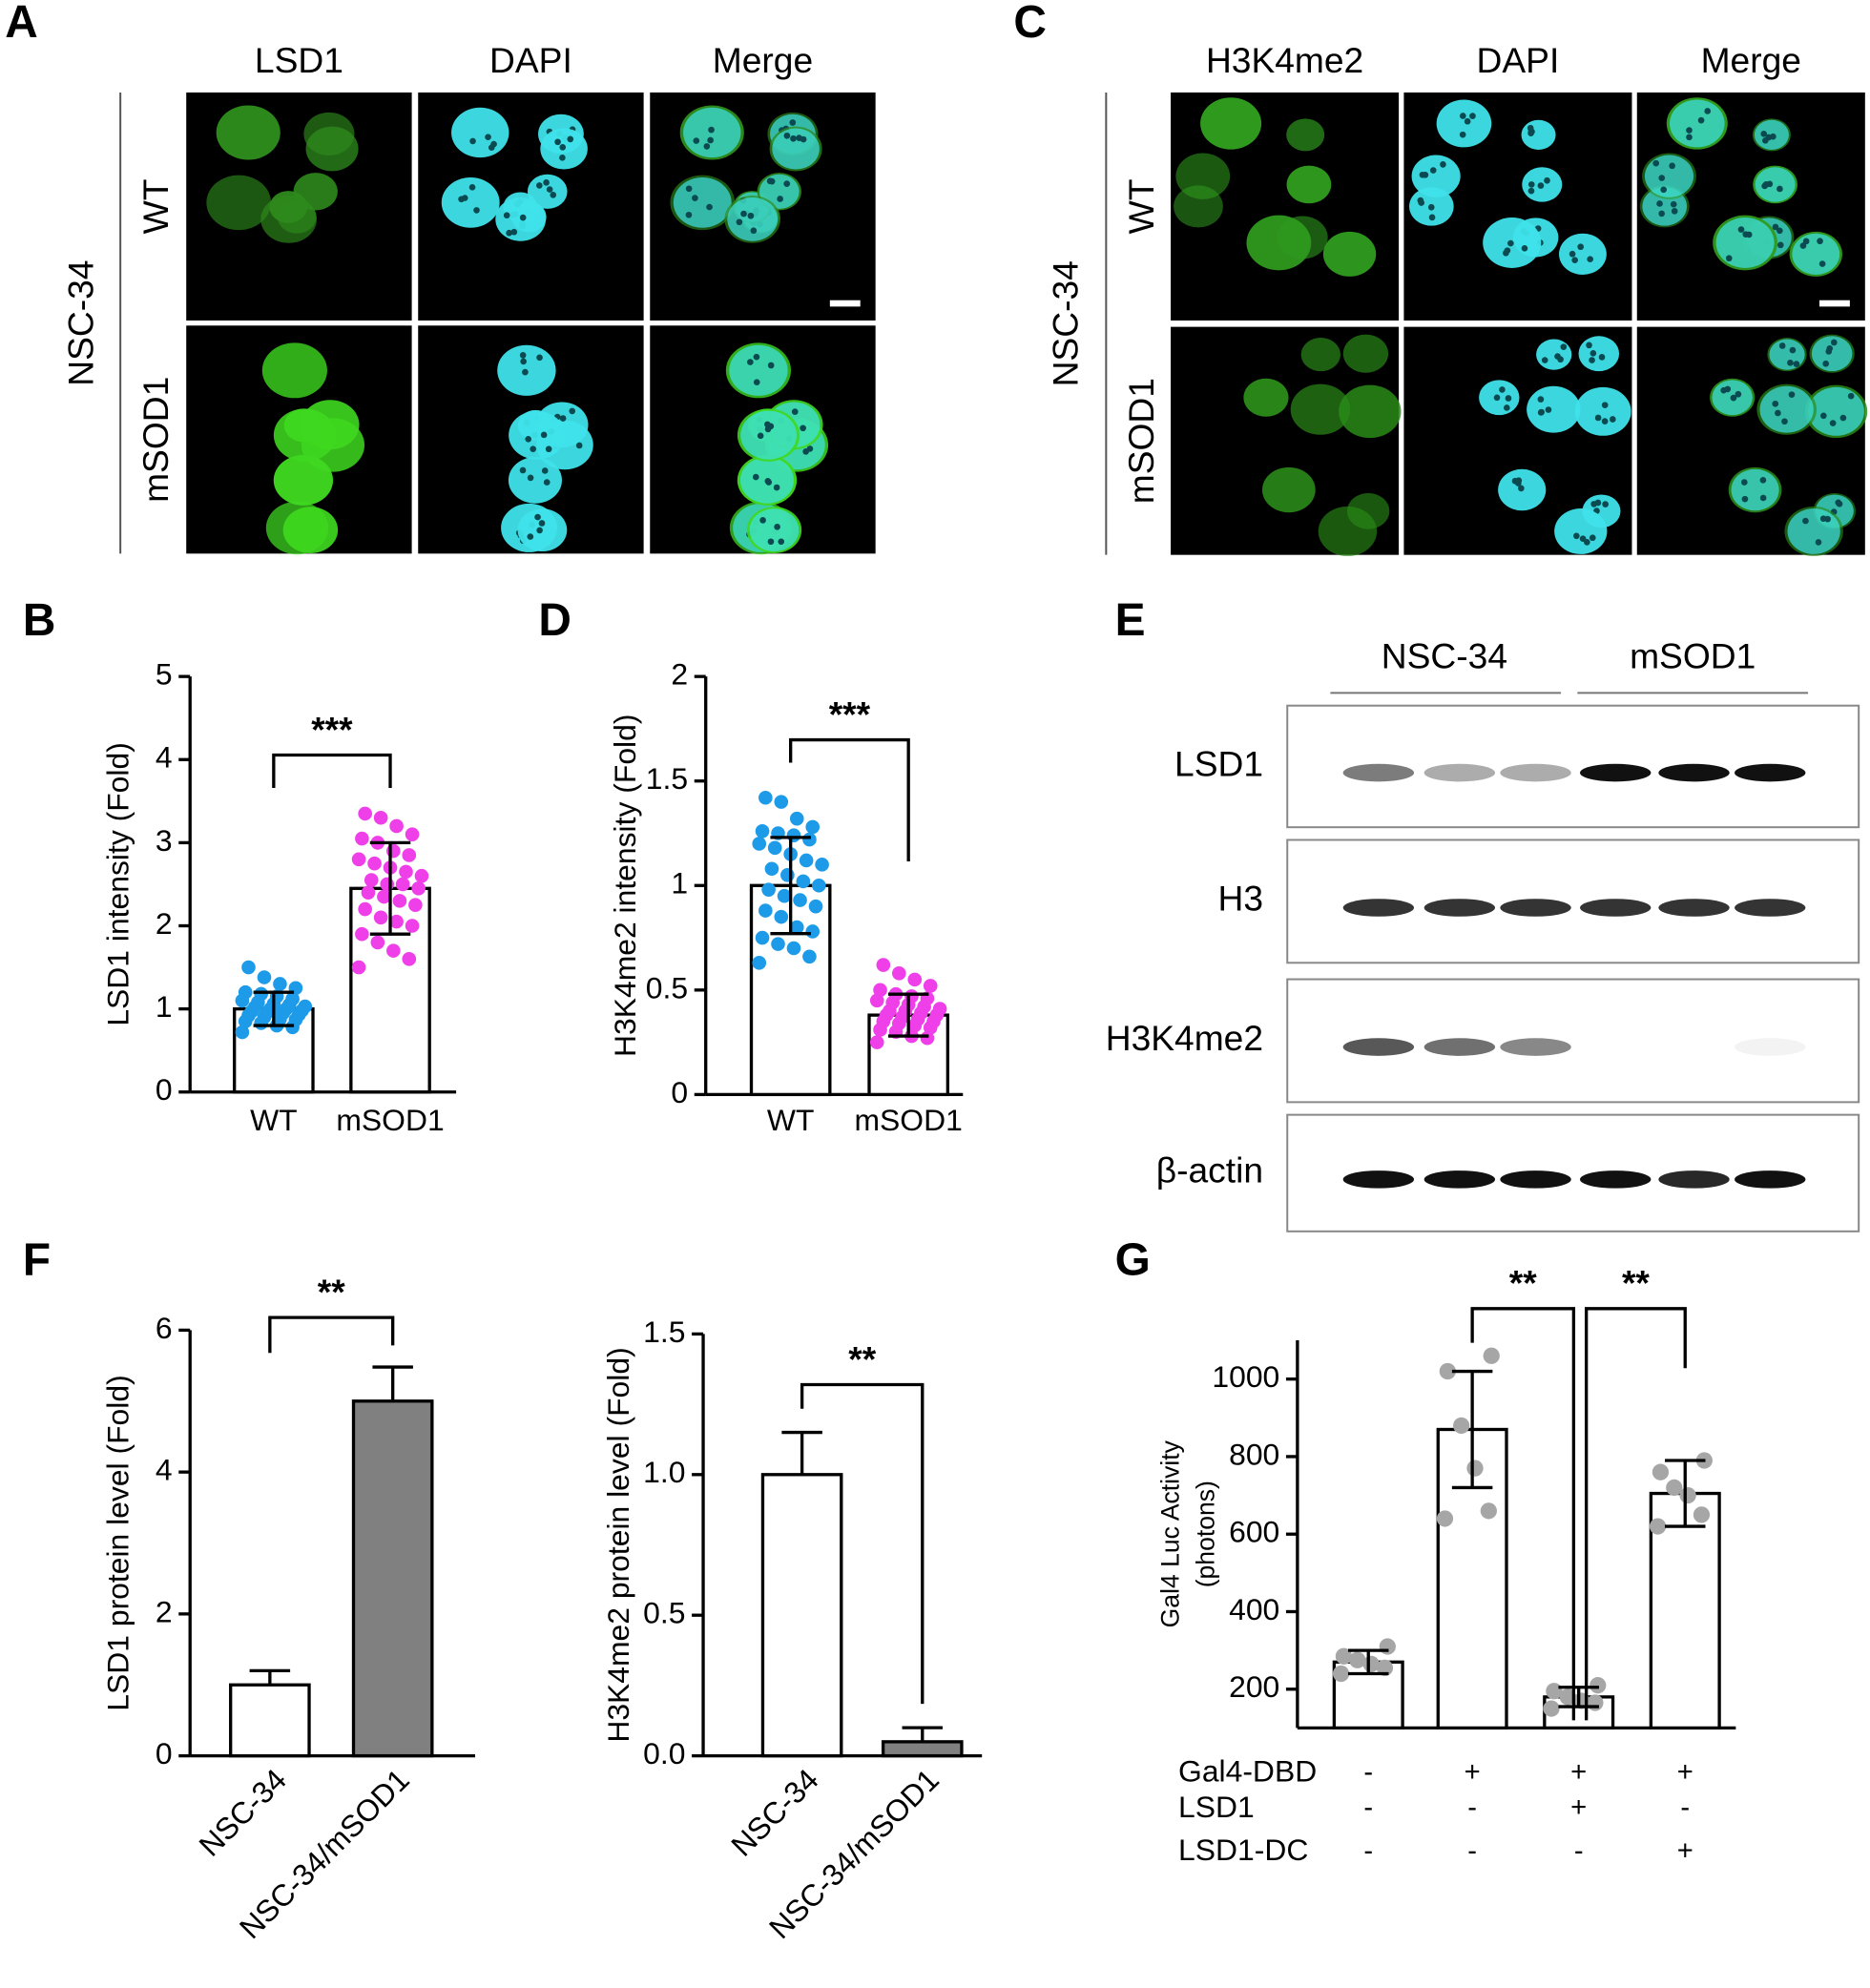  Describe the element at coordinates (21, 24) in the screenshot. I see `panel-letter: A` at that location.